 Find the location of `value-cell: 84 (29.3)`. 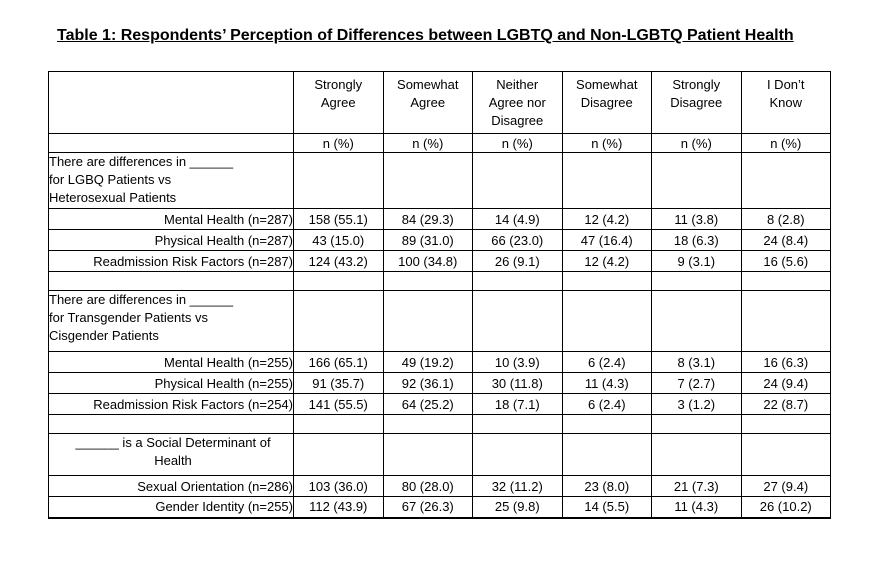

value-cell: 84 (29.3) is located at coordinates (427, 219).